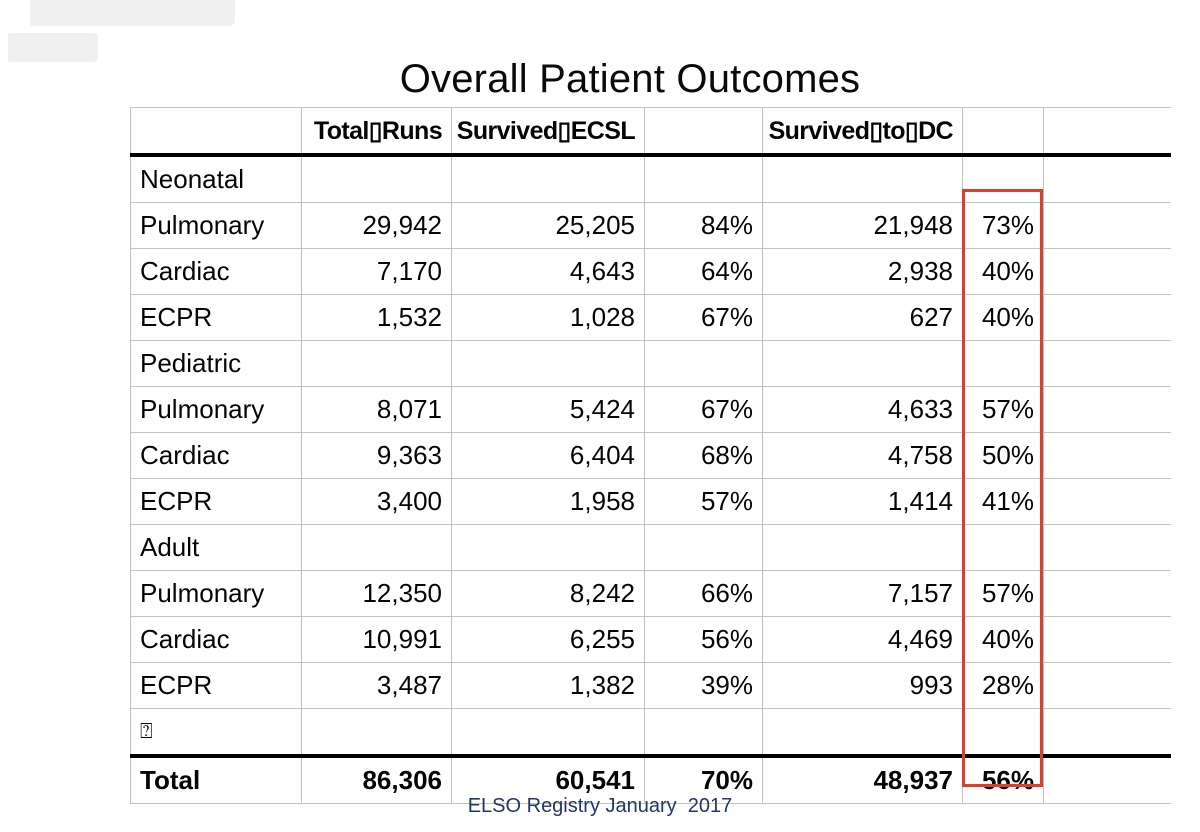 This screenshot has height=832, width=1200. Describe the element at coordinates (650, 409) in the screenshot. I see `table-row-data: Pulmonary 8,071 5,424 67% 4,633 57%` at that location.